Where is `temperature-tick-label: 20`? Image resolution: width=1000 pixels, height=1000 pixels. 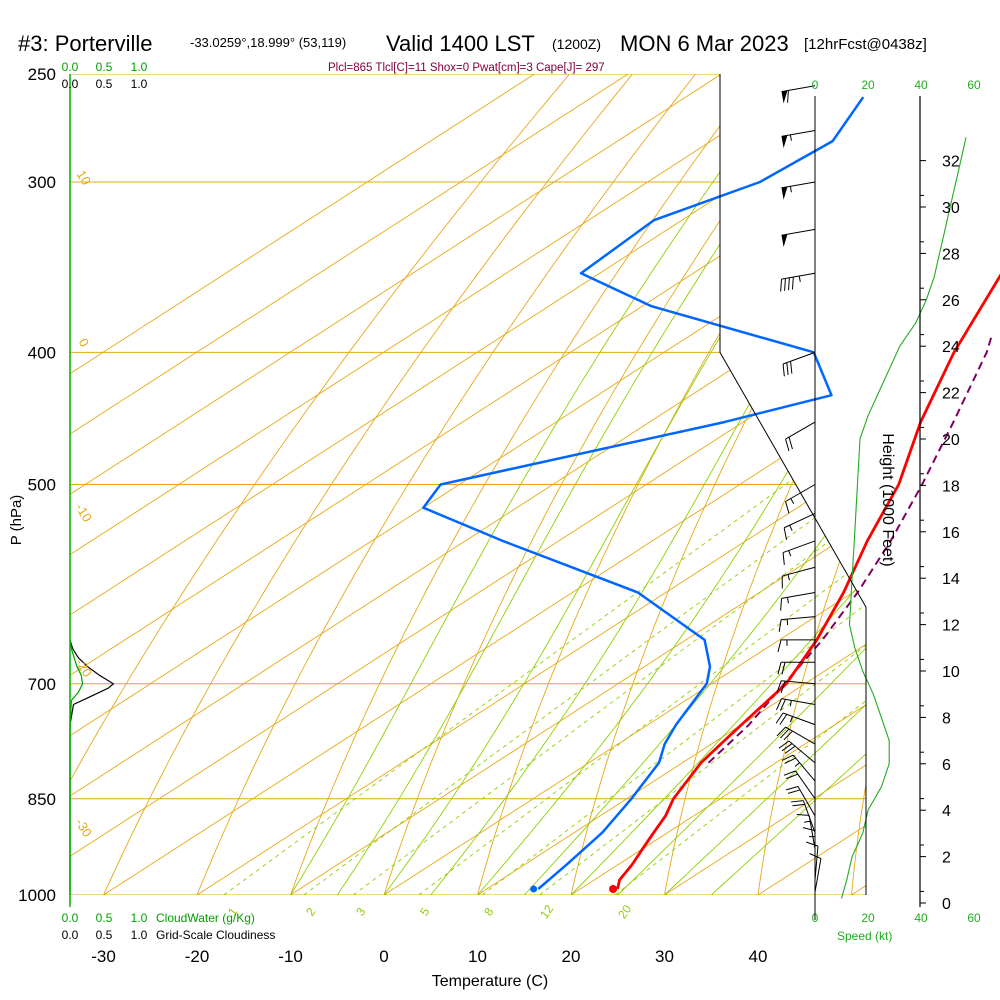 temperature-tick-label: 20 is located at coordinates (571, 956).